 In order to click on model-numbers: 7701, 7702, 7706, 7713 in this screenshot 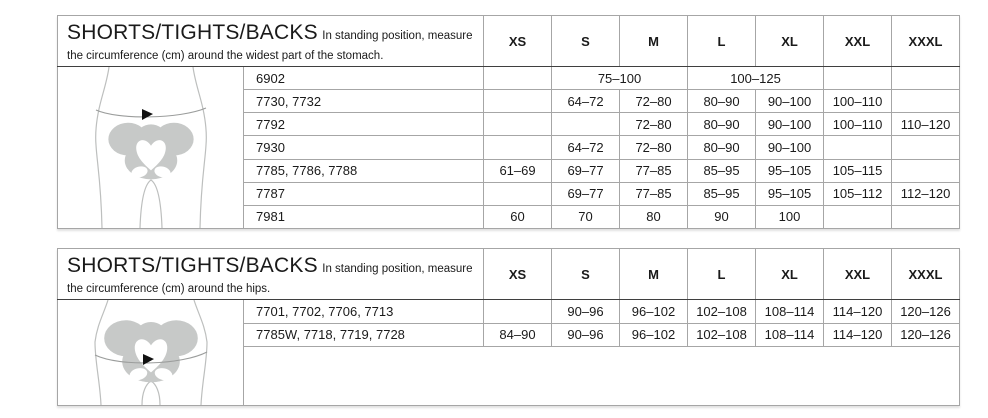, I will do `click(363, 311)`.